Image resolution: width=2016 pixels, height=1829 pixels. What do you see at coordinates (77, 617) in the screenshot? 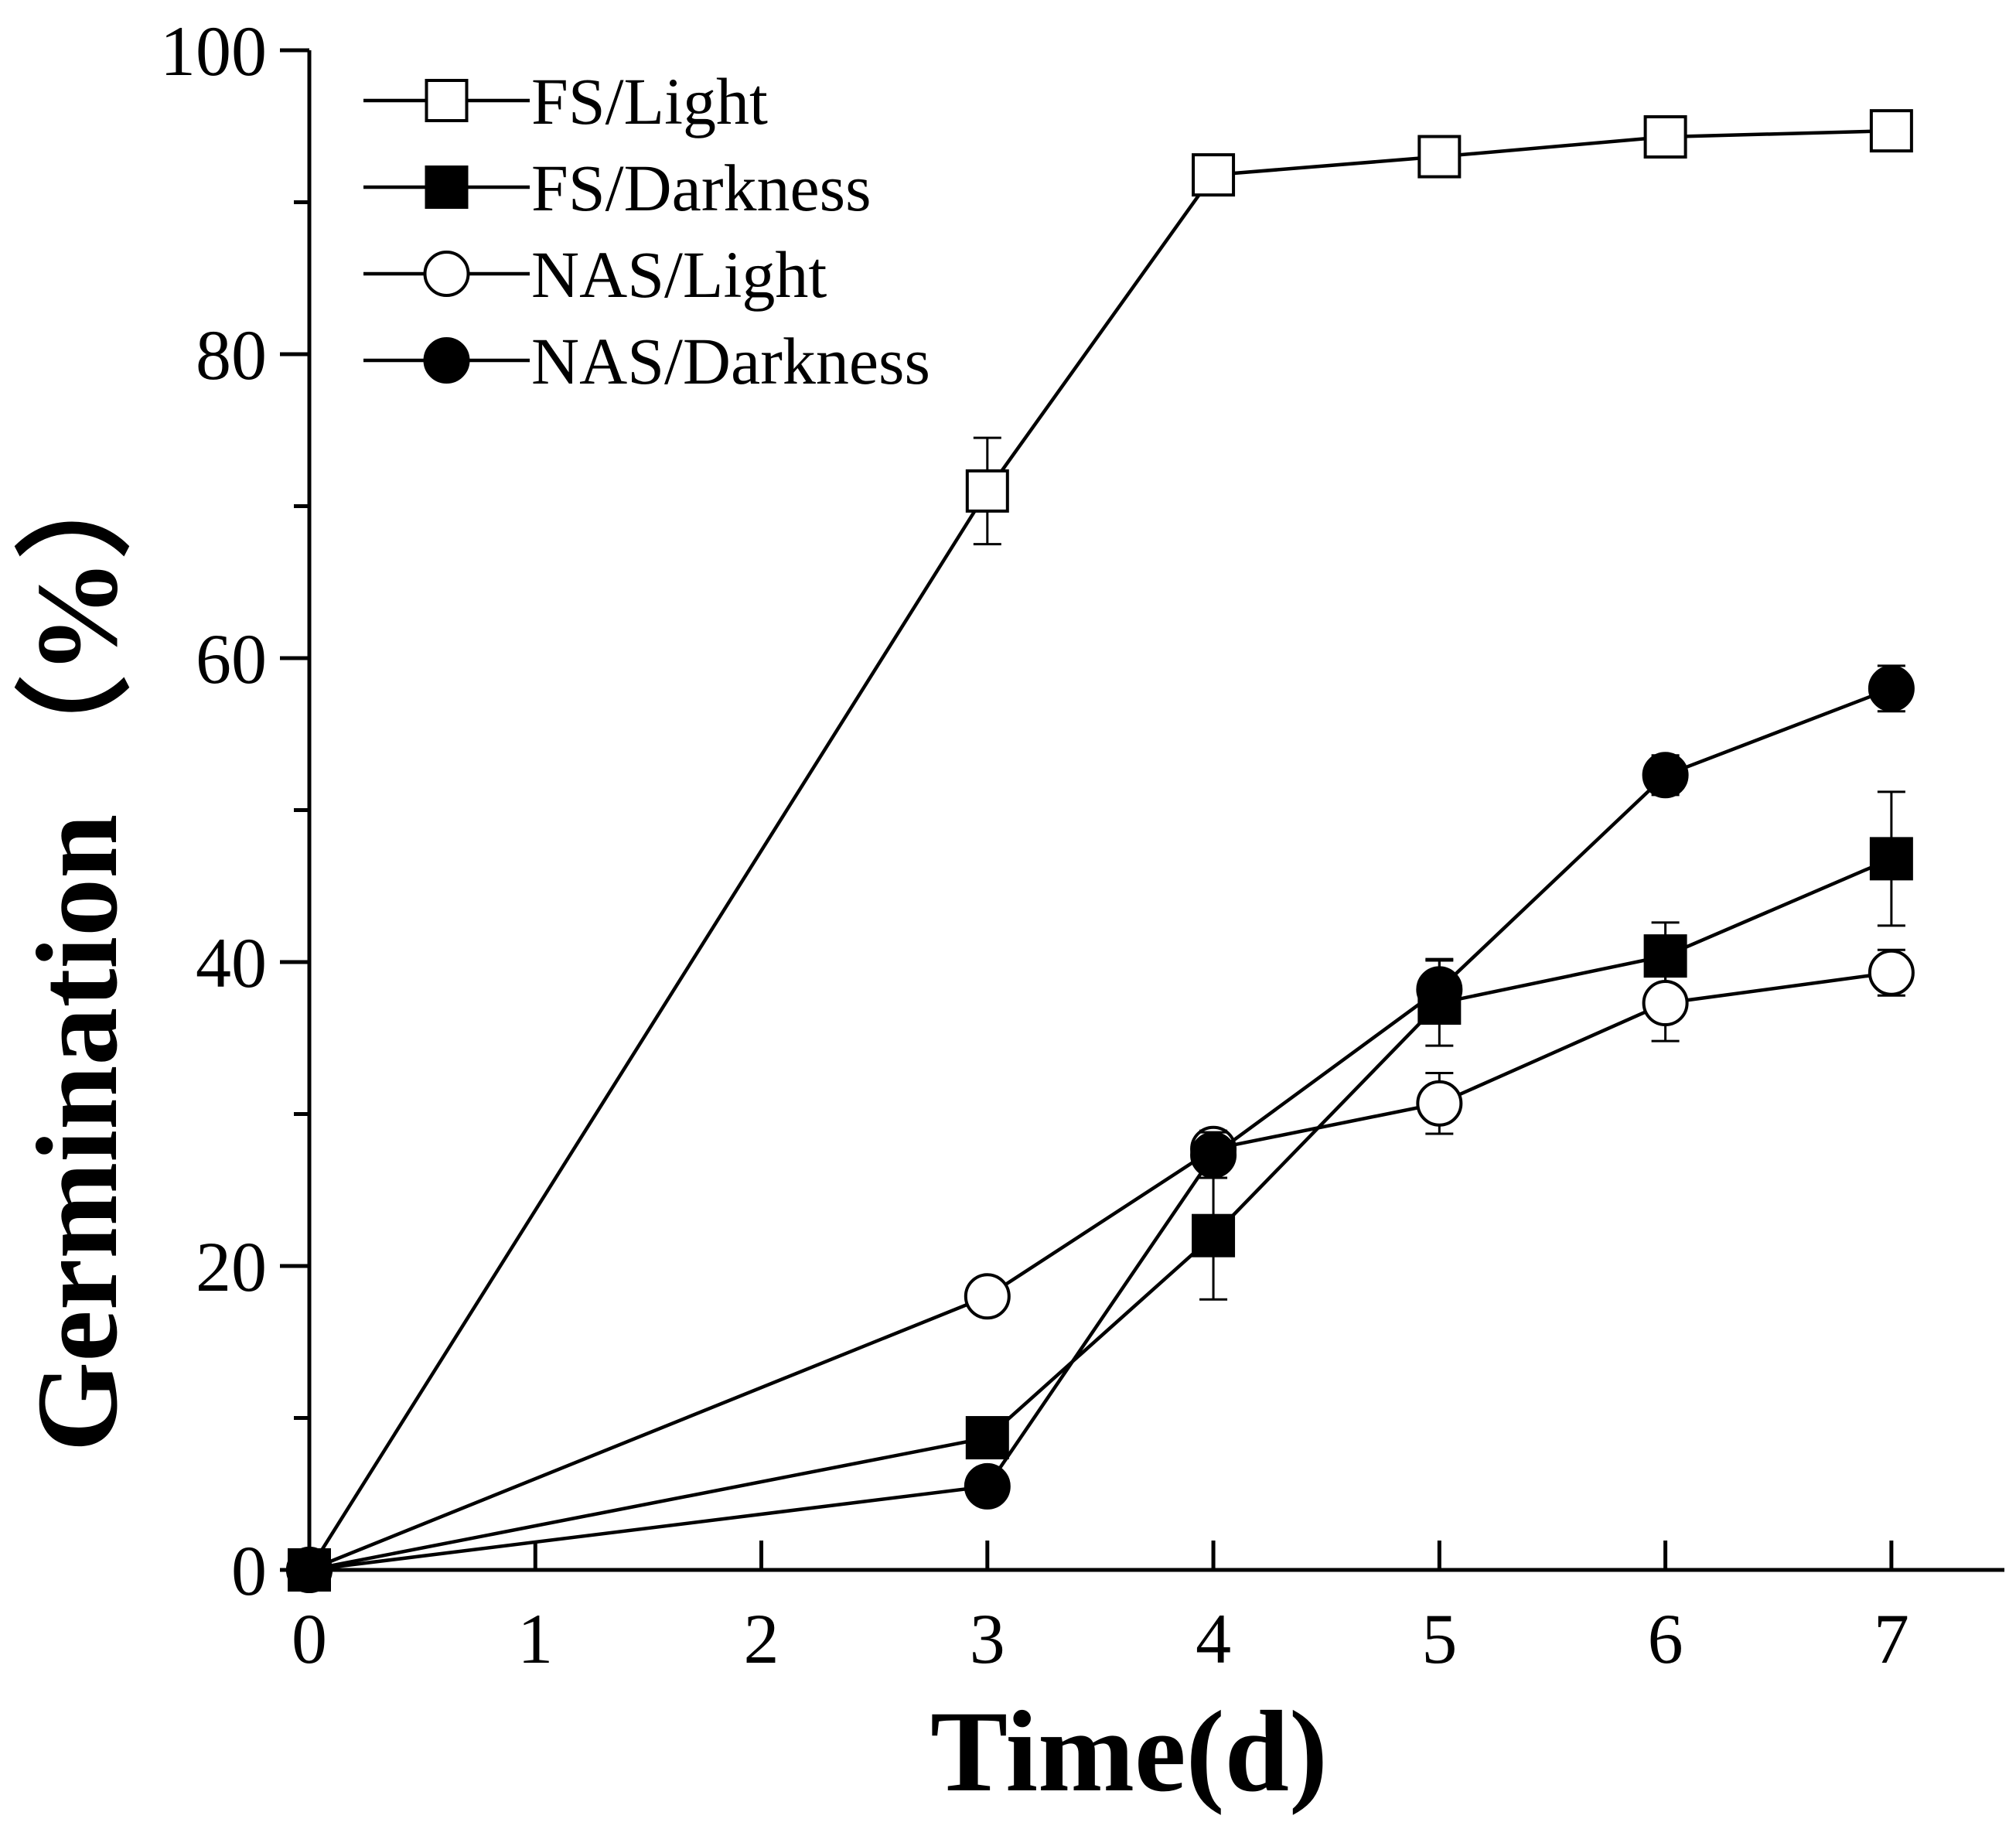
I see `y-axis-title-unit: （%）` at bounding box center [77, 617].